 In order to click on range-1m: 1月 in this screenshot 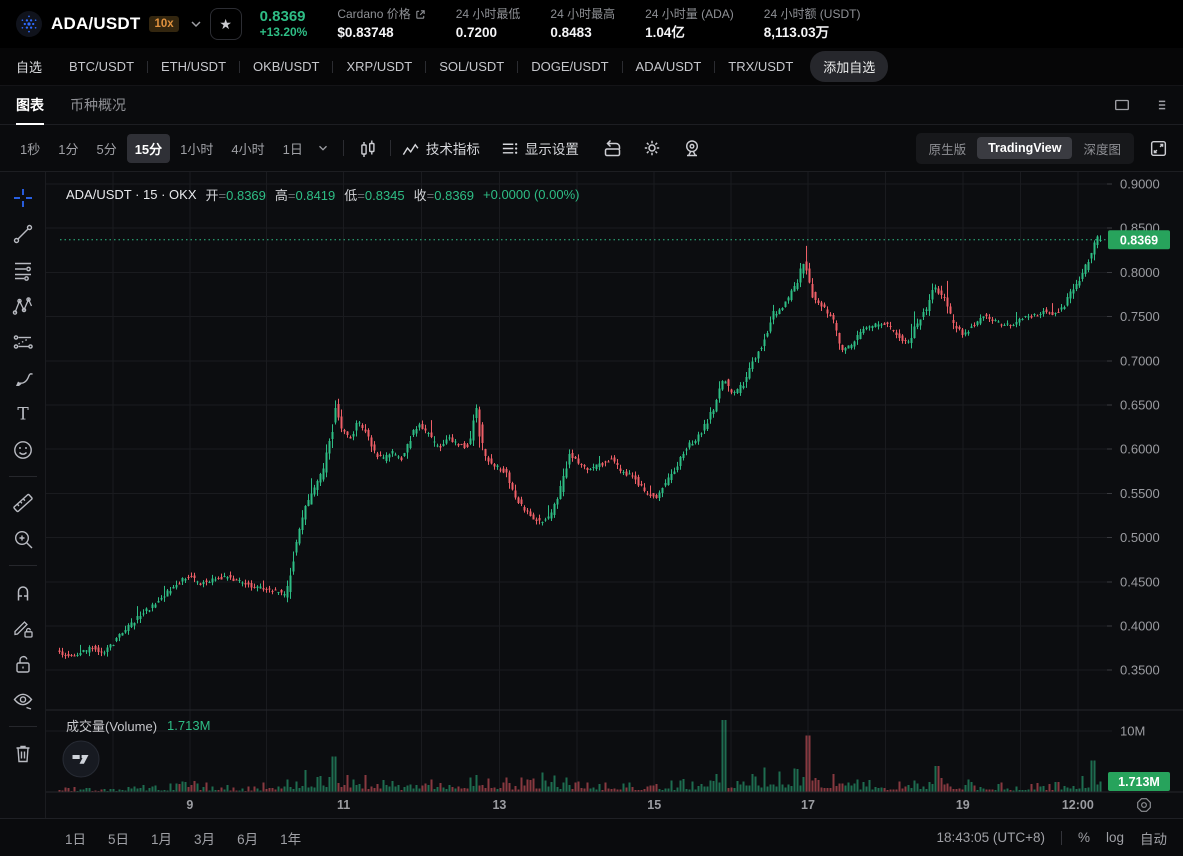, I will do `click(162, 839)`.